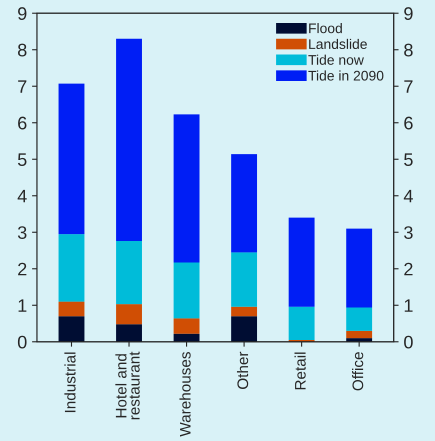 The width and height of the screenshot is (435, 441). I want to click on legend-label: Flood, so click(325, 28).